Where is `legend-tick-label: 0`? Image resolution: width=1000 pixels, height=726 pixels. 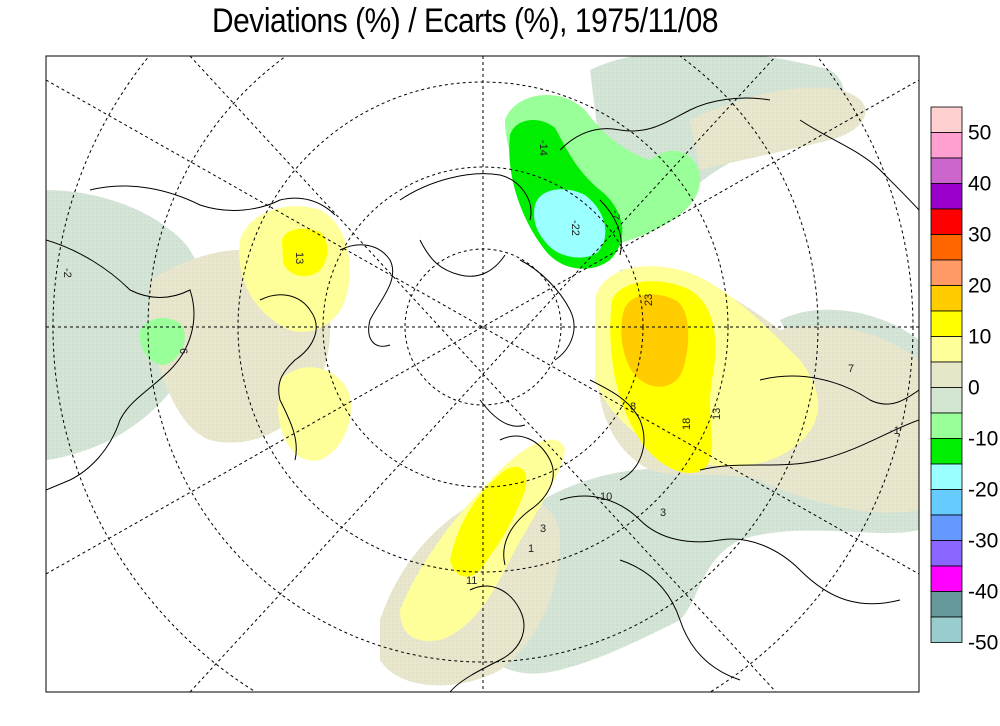 legend-tick-label: 0 is located at coordinates (974, 388).